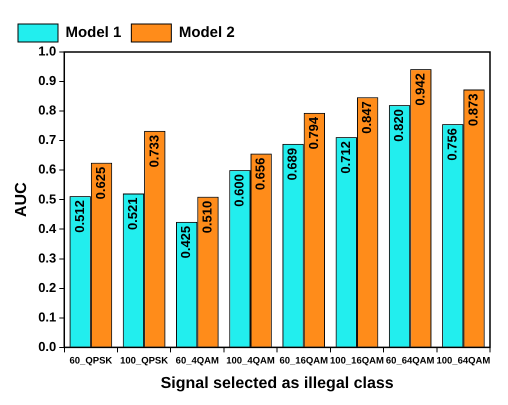 The image size is (508, 405). I want to click on y-tick-label: 0.0, so click(47, 346).